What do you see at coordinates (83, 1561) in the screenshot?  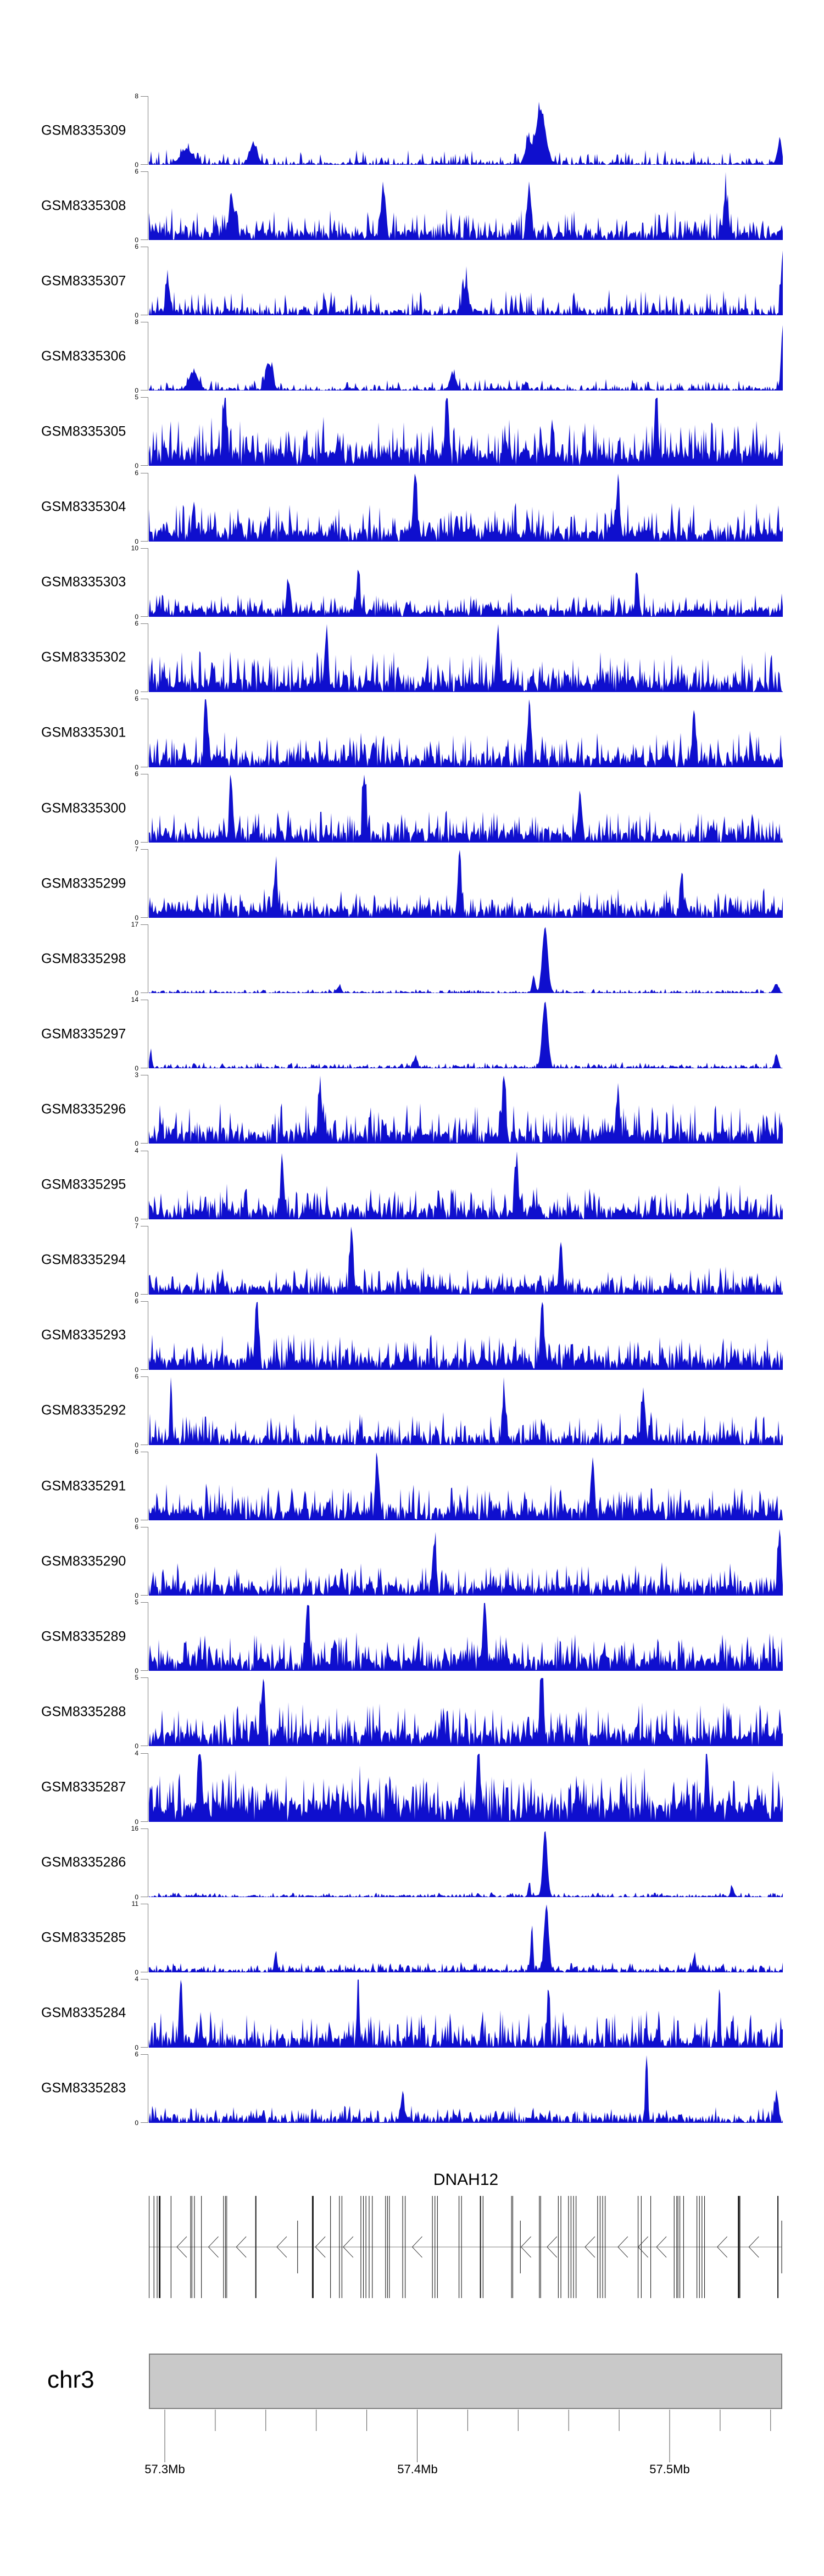 I see `sample-label: GSM8335290` at bounding box center [83, 1561].